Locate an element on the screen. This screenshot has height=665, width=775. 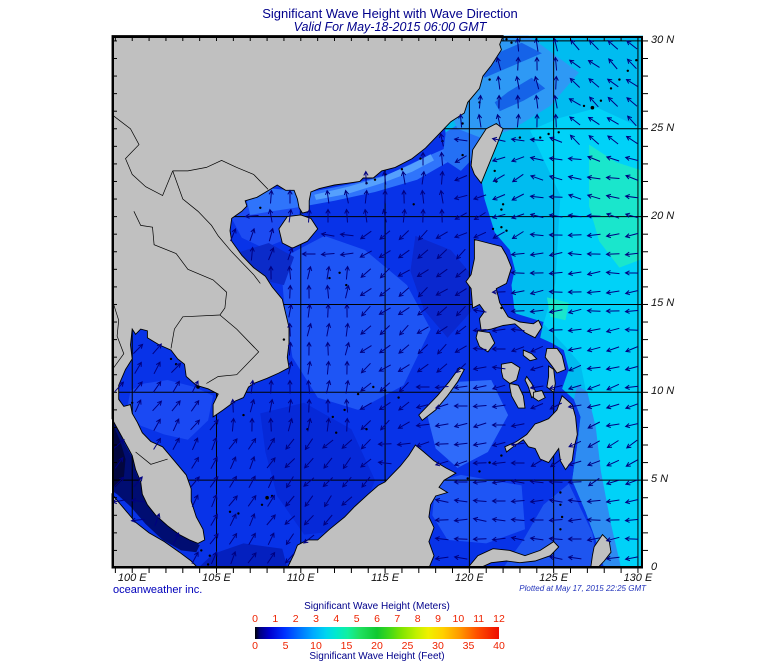
lat-tick-label: 20 N is located at coordinates (663, 215).